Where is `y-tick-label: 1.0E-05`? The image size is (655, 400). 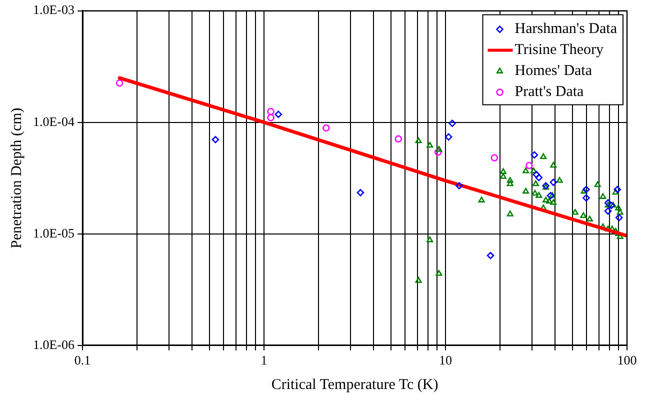
y-tick-label: 1.0E-05 is located at coordinates (53, 232).